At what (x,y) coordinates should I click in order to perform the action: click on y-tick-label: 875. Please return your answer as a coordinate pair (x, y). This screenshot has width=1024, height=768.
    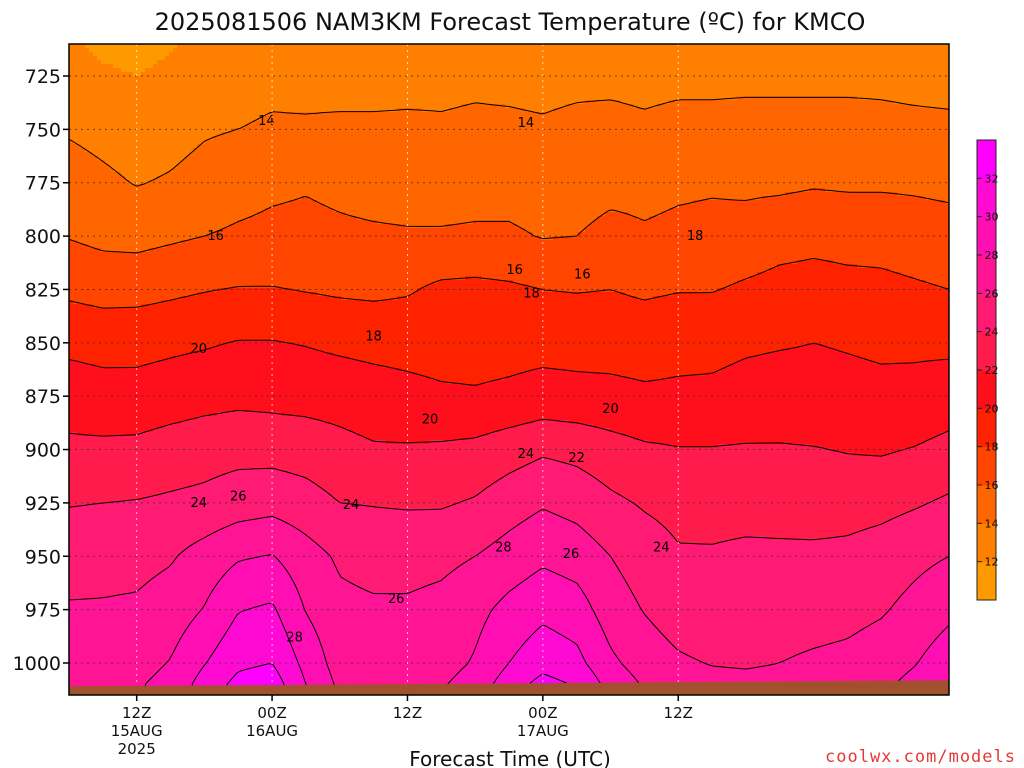
    Looking at the image, I should click on (43, 397).